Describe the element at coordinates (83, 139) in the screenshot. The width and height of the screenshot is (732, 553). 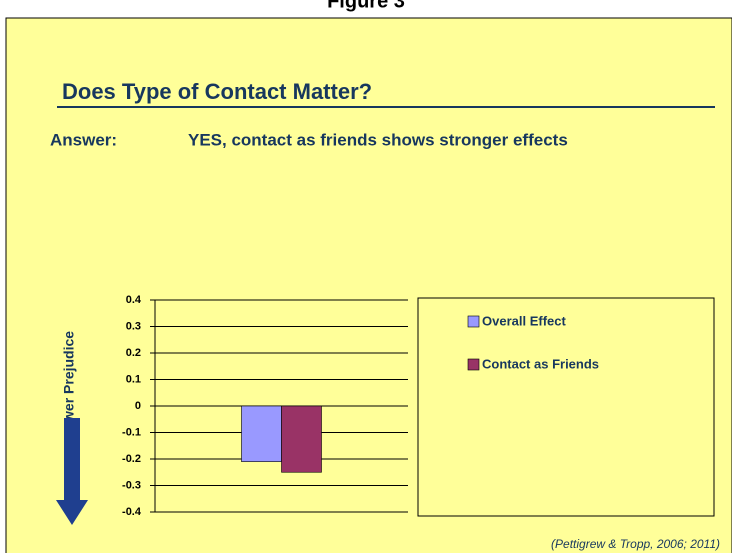
I see `answer-label: Answer:` at that location.